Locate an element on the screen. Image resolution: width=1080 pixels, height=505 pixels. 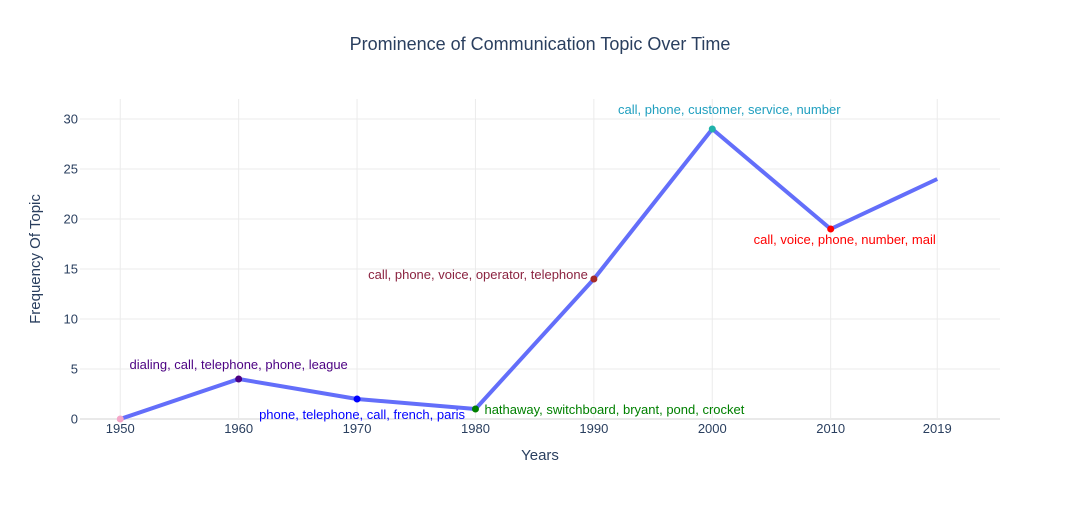
y-tick-label: 15 is located at coordinates (71, 269).